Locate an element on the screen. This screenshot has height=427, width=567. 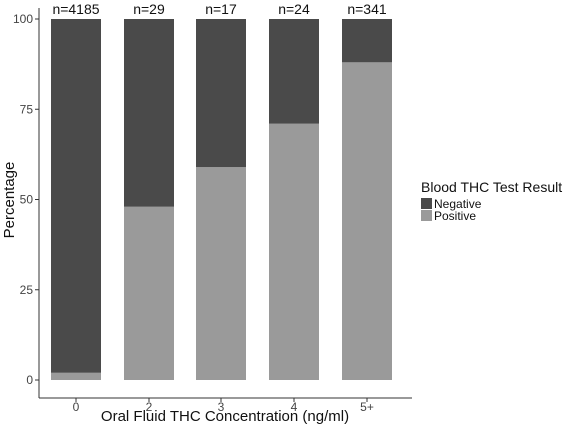
x-ticks-group: 0 2 3 4 5+ is located at coordinates (223, 406).